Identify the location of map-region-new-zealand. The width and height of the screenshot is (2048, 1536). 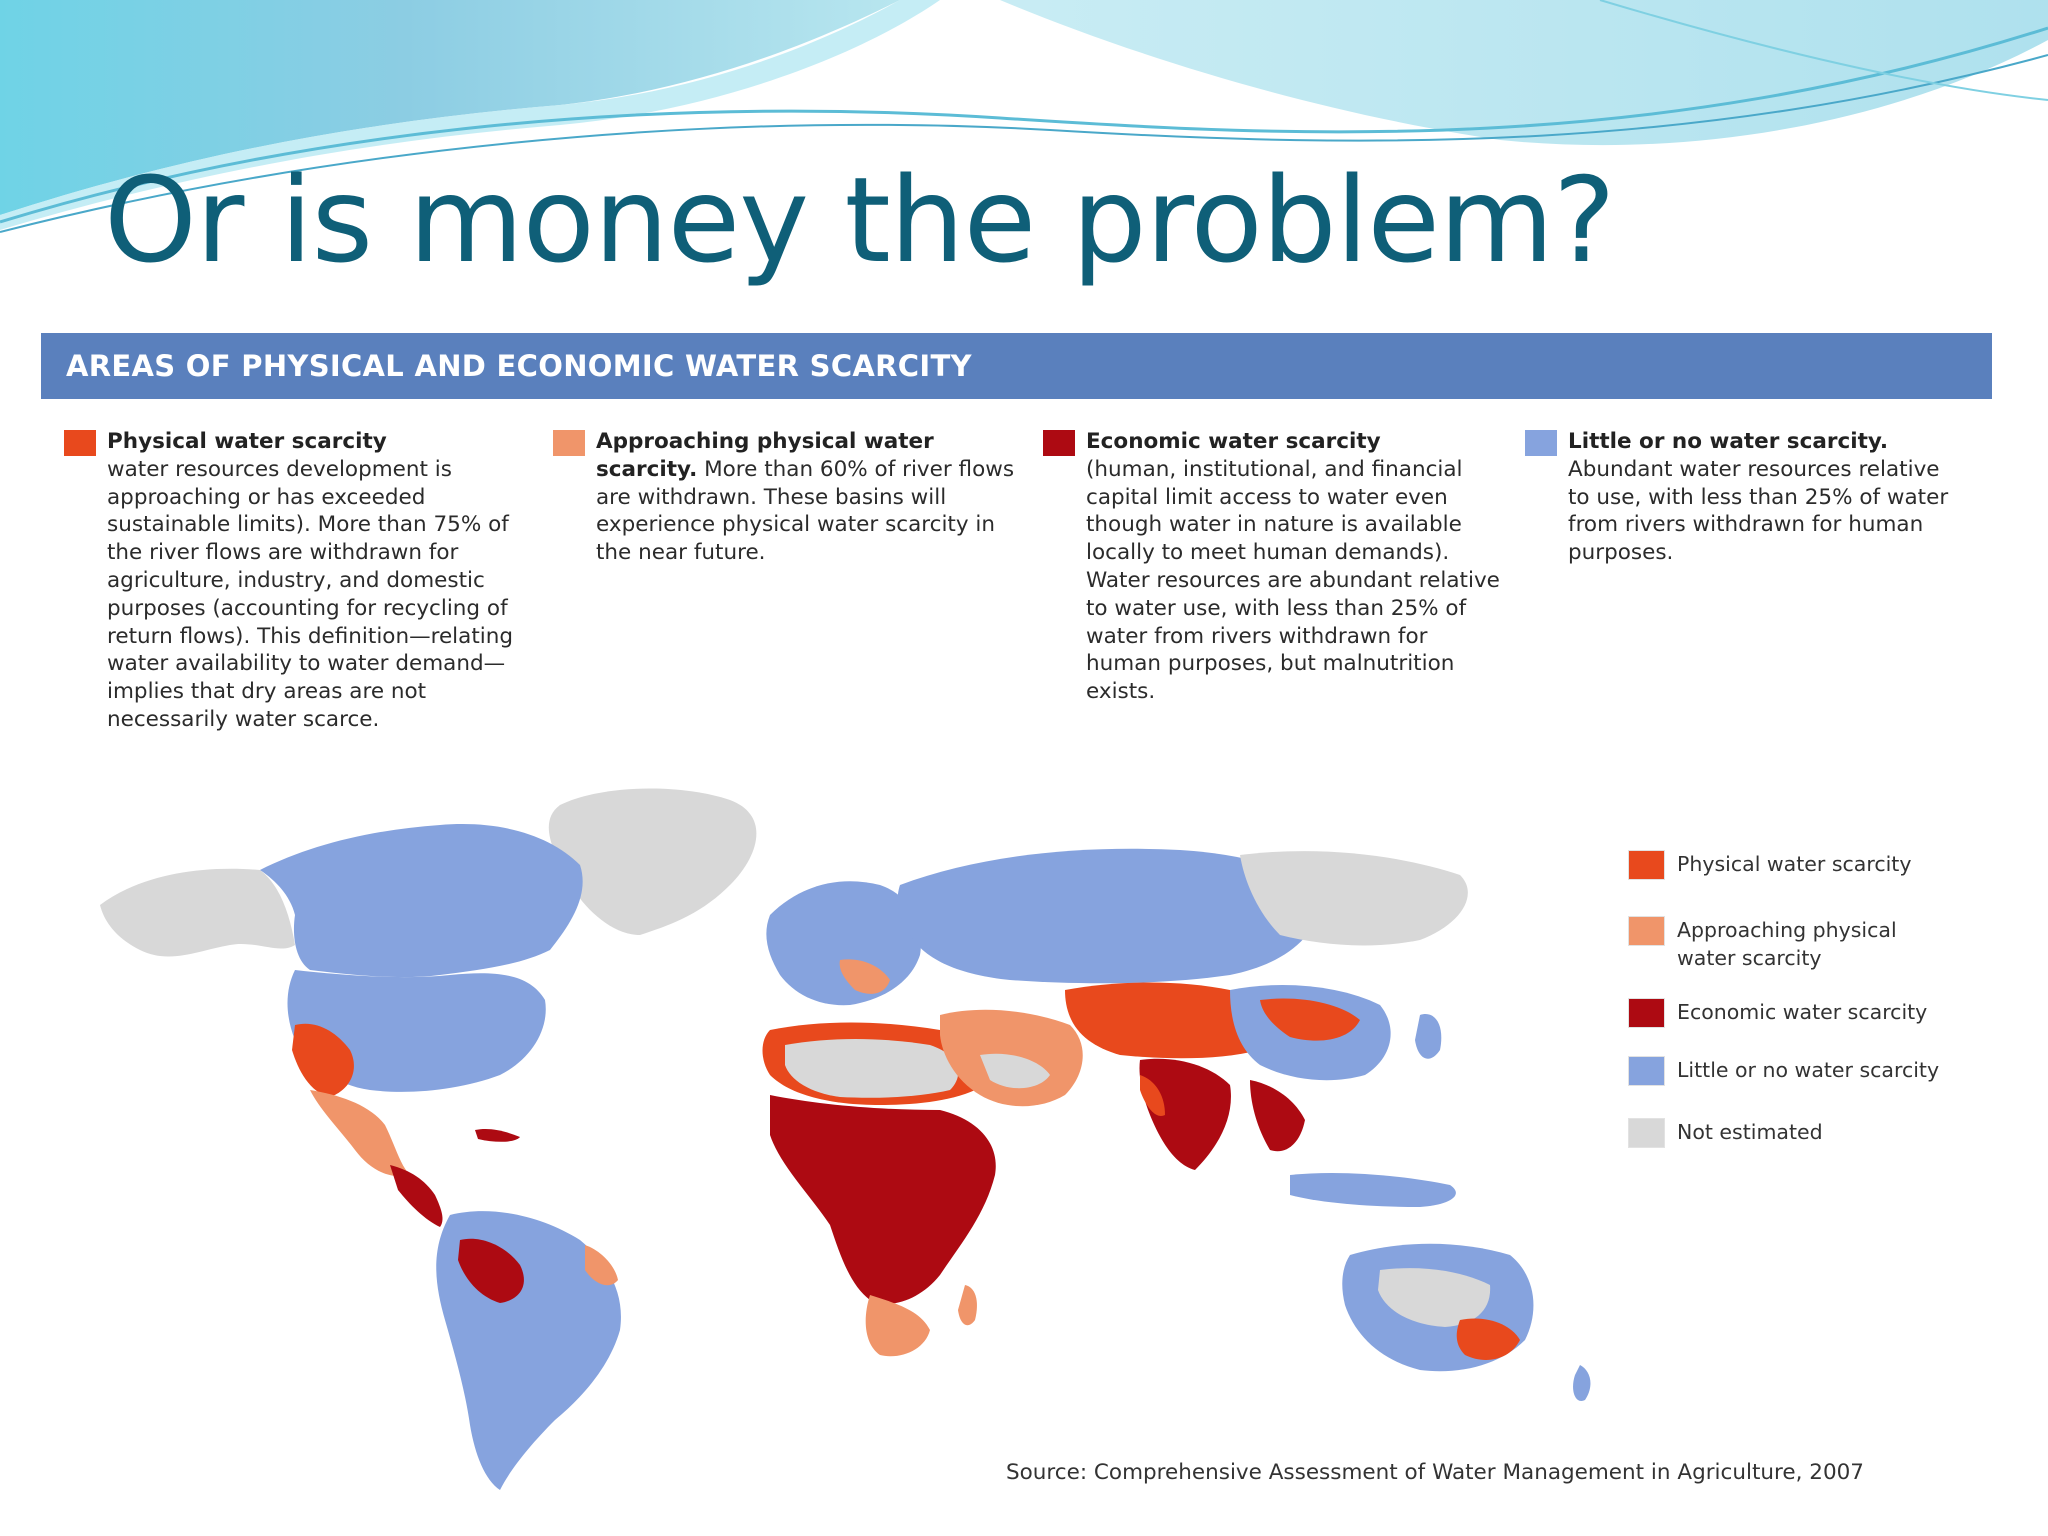
(1582, 1383).